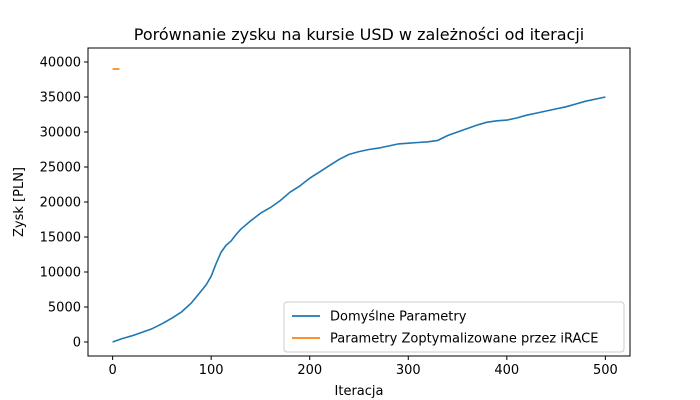 Image resolution: width=700 pixels, height=400 pixels. I want to click on legend-box, so click(454, 327).